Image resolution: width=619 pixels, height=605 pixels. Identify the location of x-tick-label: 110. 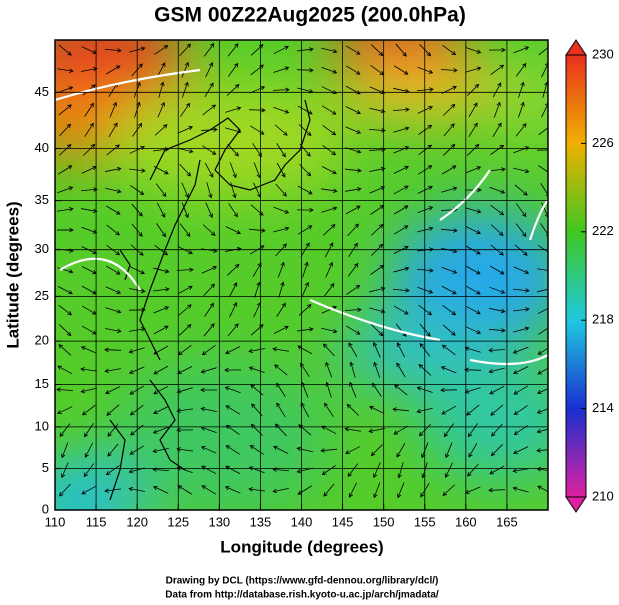
(55, 521).